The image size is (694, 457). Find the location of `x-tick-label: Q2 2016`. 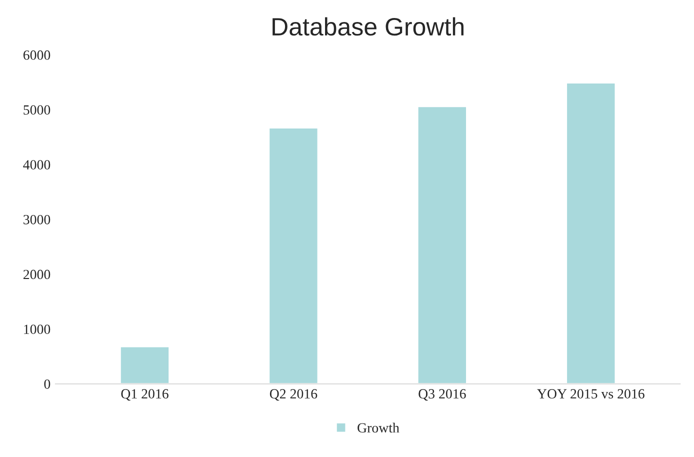

x-tick-label: Q2 2016 is located at coordinates (294, 395).